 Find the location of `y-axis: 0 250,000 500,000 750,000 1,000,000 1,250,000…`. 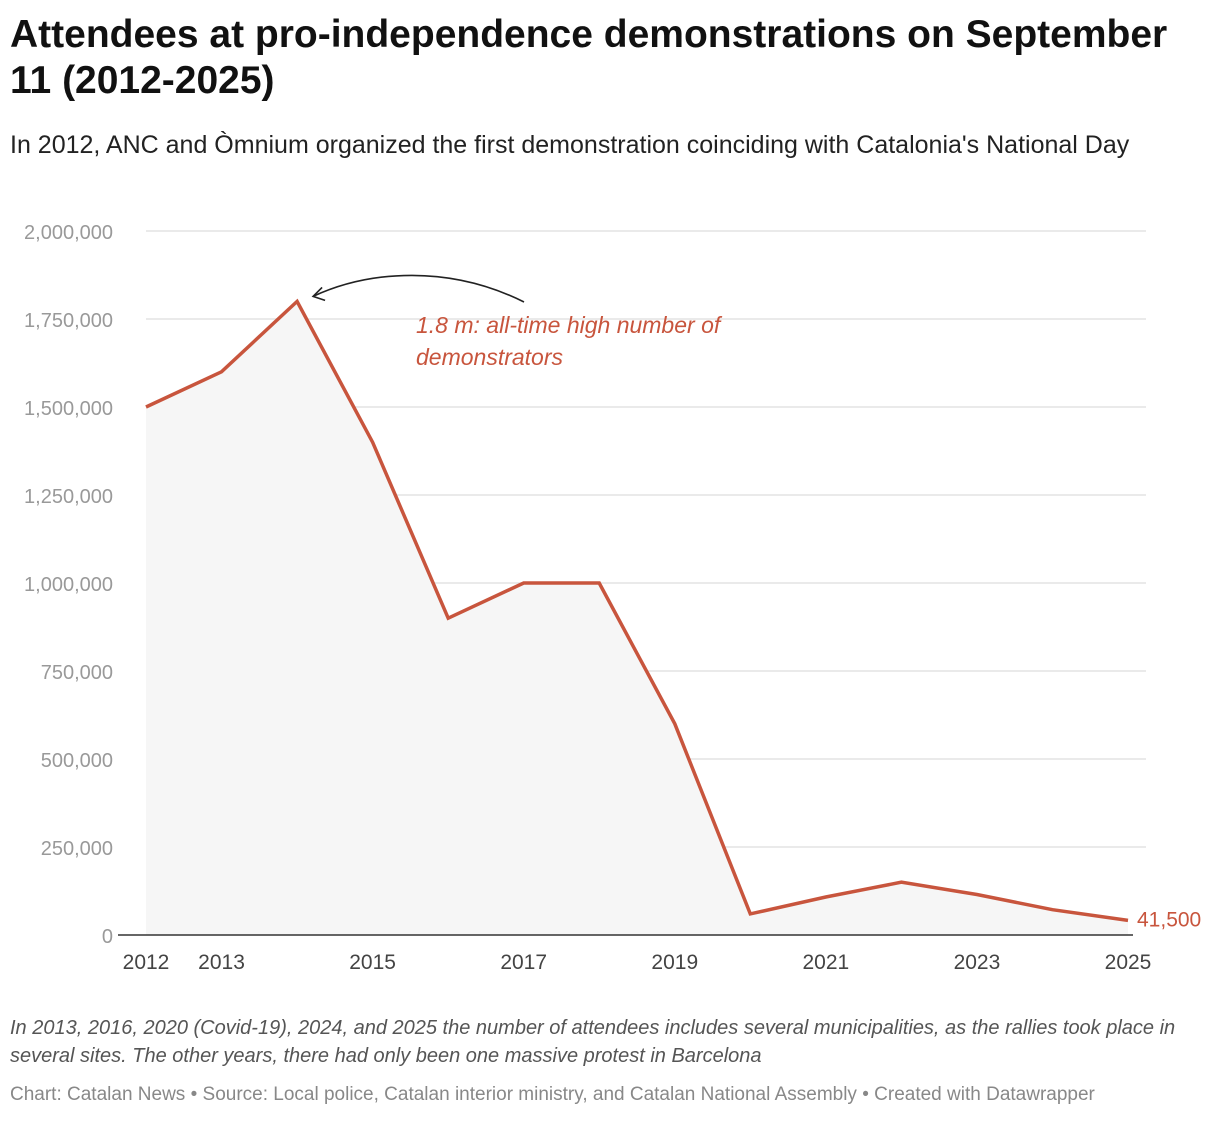

y-axis: 0 250,000 500,000 750,000 1,000,000 1,250,000… is located at coordinates (68, 585).